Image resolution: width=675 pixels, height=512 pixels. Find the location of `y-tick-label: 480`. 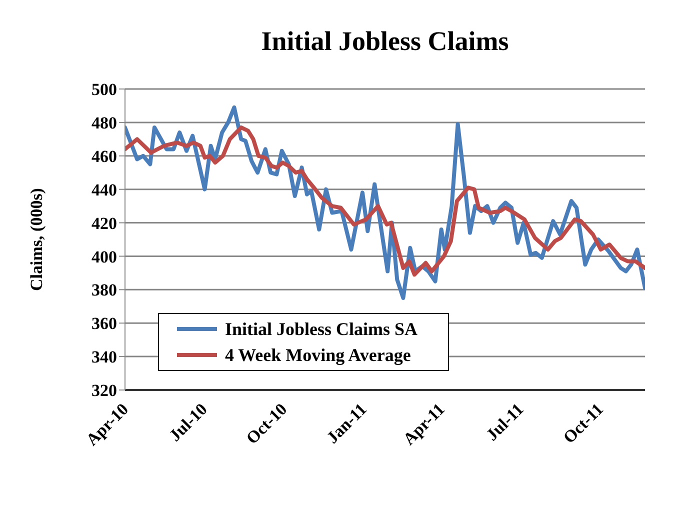

y-tick-label: 480 is located at coordinates (104, 122).